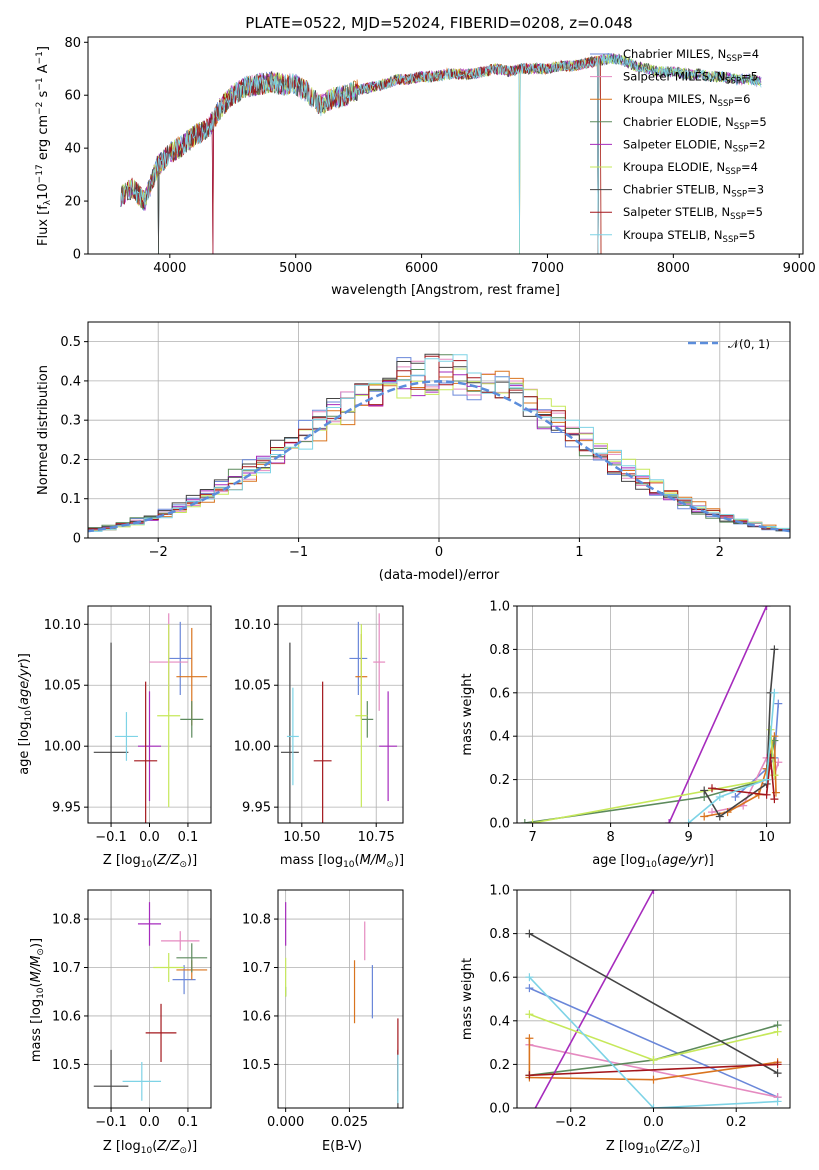 This screenshot has height=1170, width=819. I want to click on y-tick-label: 0.8, so click(499, 934).